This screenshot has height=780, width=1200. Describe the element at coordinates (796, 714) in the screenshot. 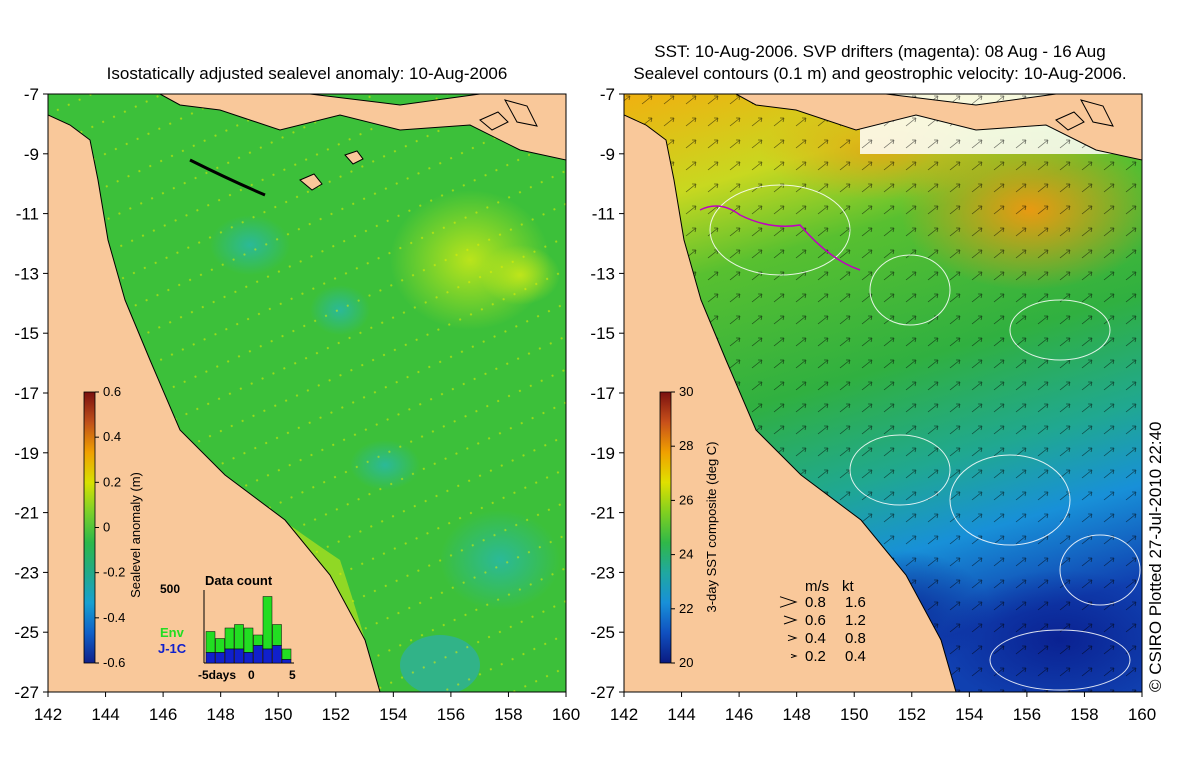

I see `right-lon-label: 148` at that location.